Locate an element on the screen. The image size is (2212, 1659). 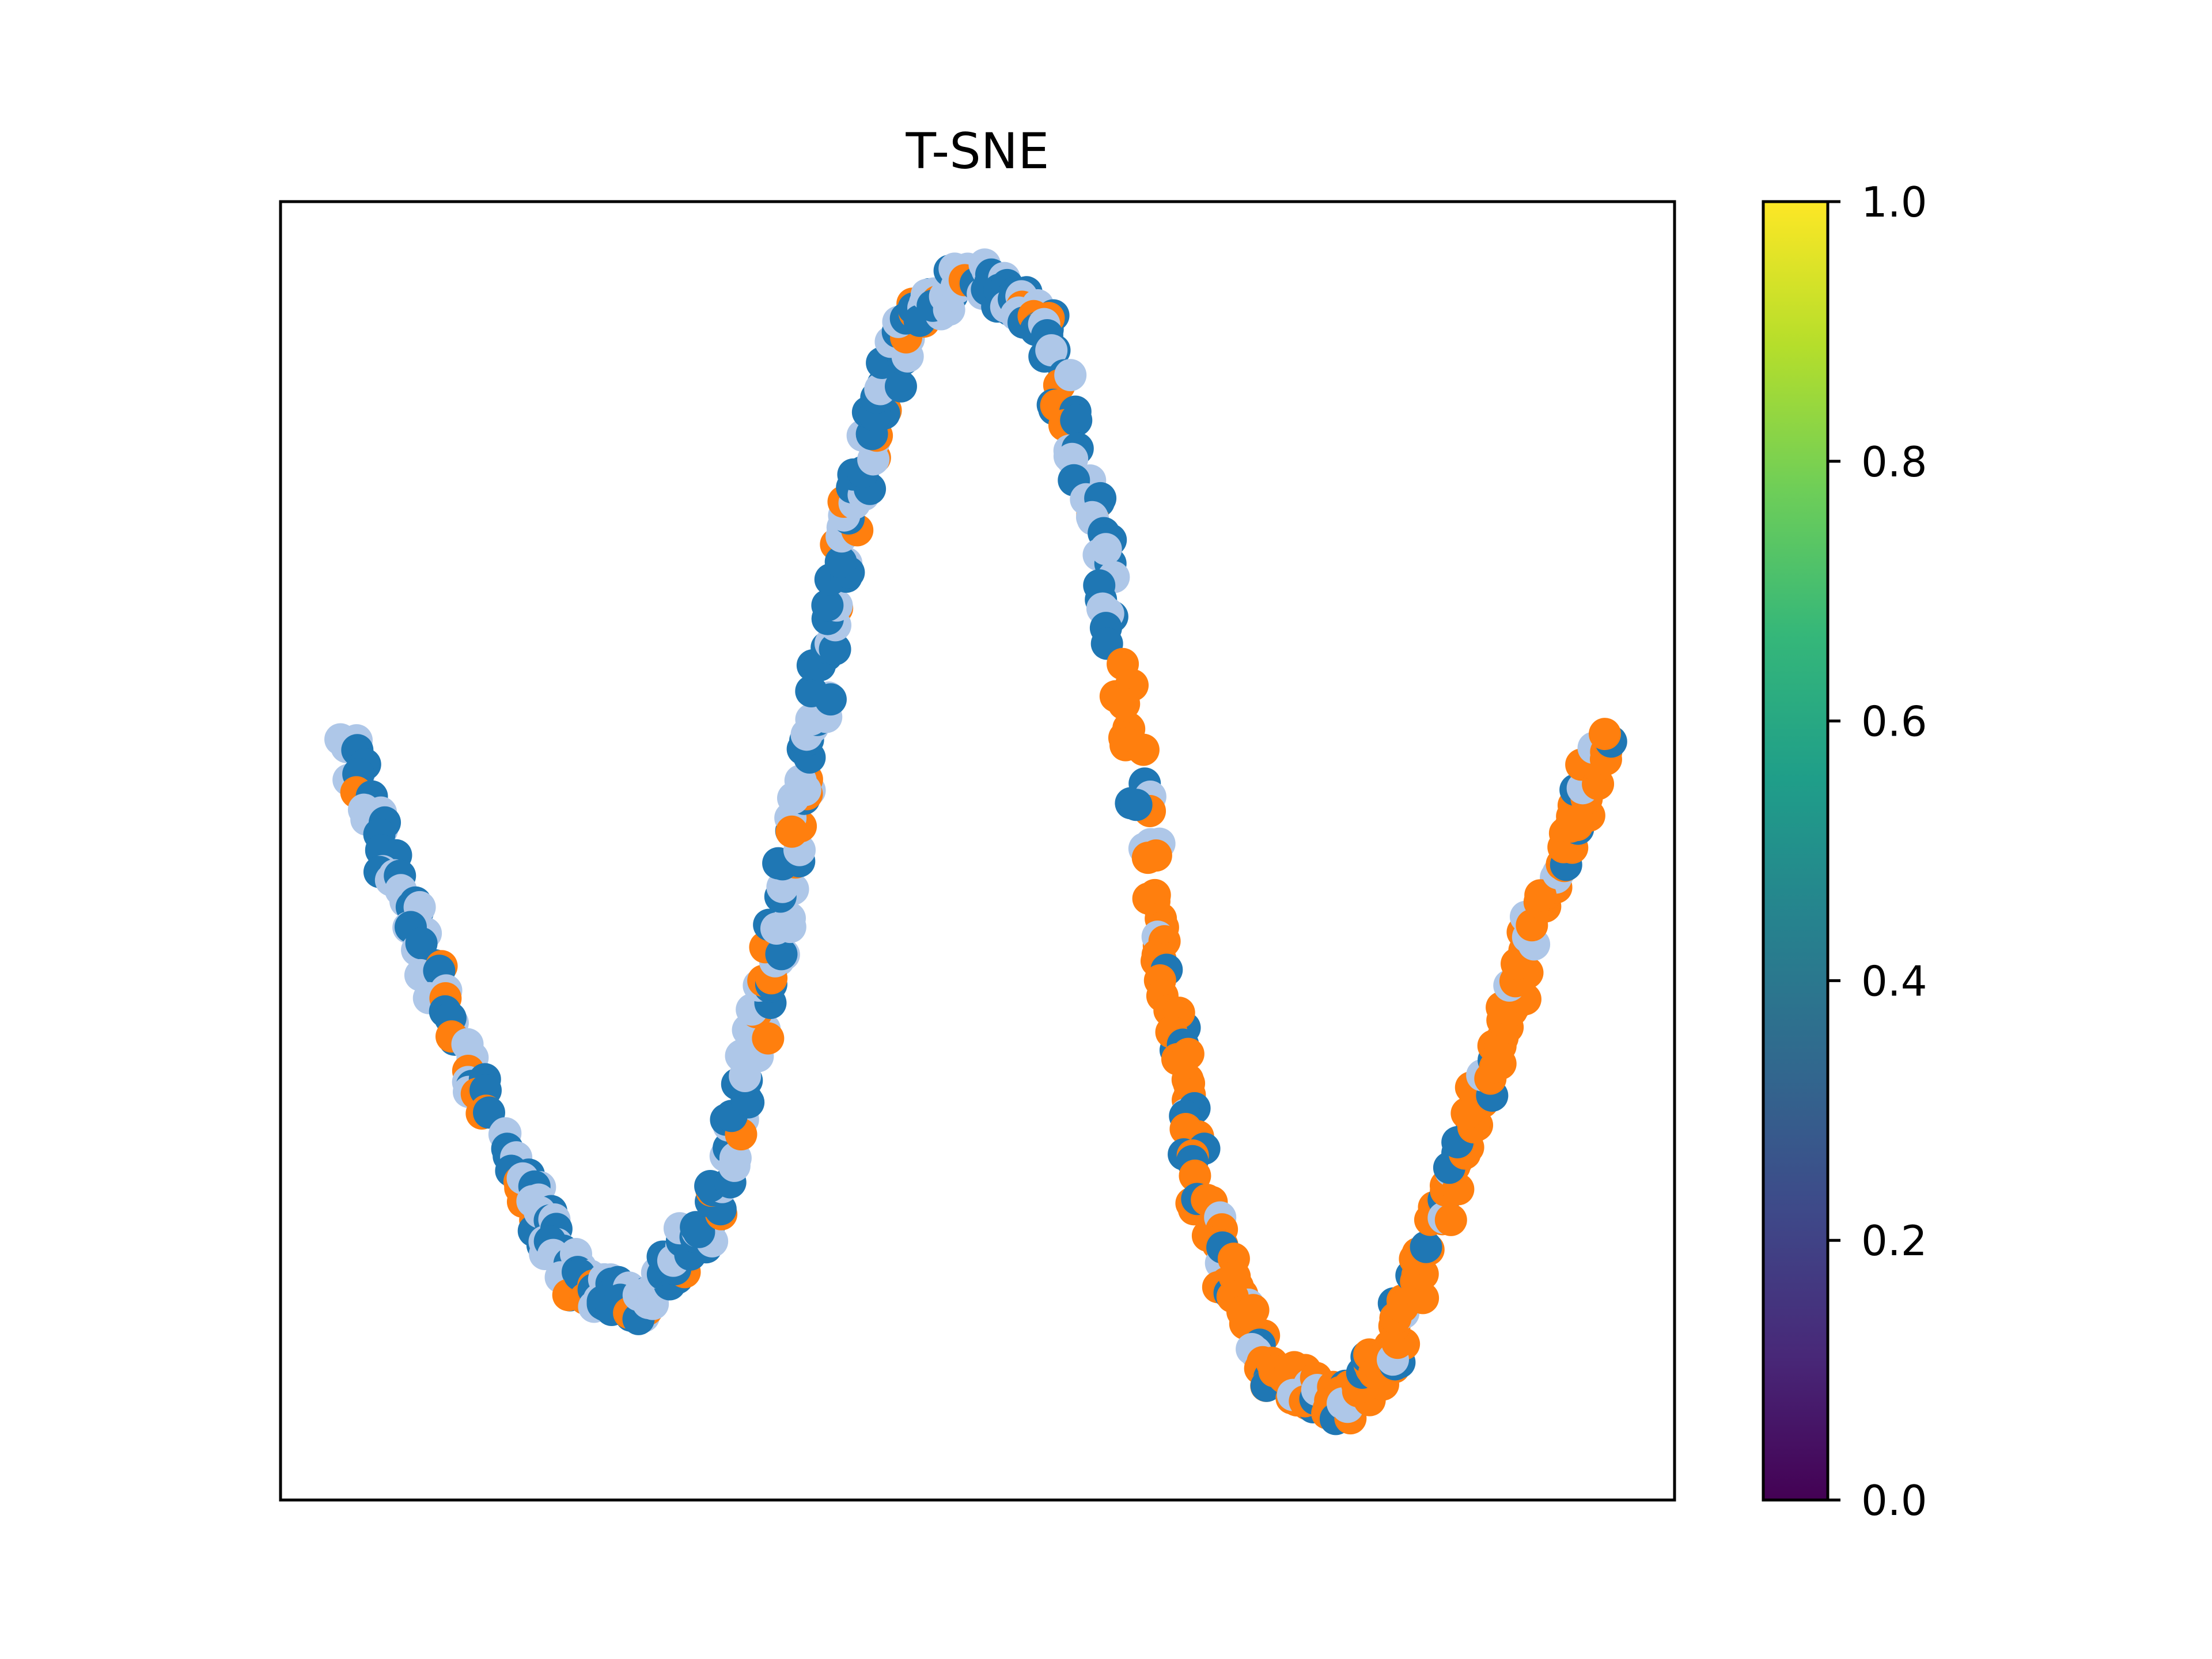
colorbar-ticks: 0.0 0.2 0.4 0.6 0.8 1.0 is located at coordinates (1877, 851).